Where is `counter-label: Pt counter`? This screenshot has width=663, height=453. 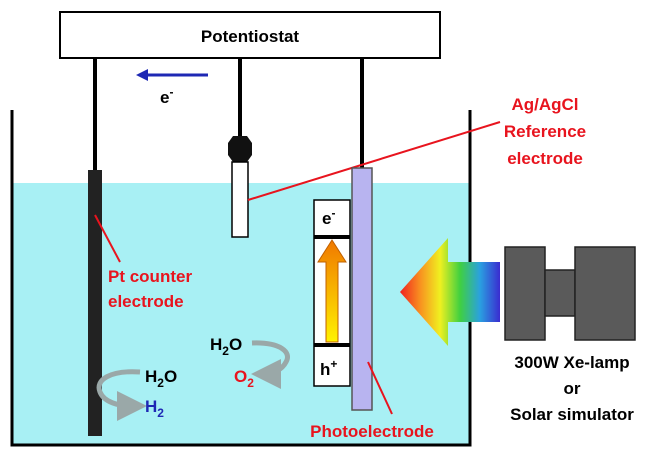 counter-label: Pt counter is located at coordinates (150, 276).